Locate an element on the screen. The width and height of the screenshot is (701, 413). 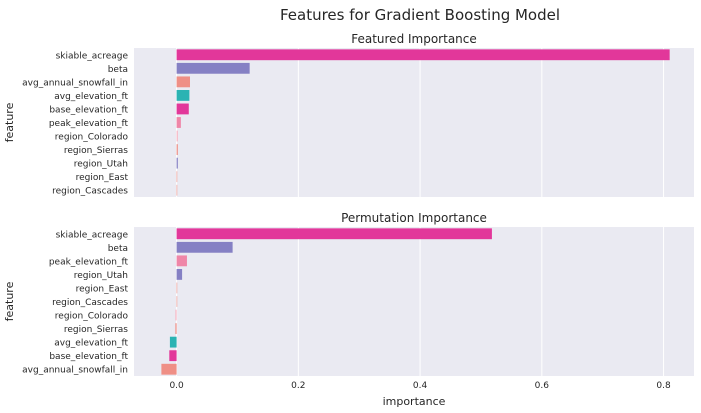
figure-title: Features for Gradient Boosting Model is located at coordinates (420, 15).